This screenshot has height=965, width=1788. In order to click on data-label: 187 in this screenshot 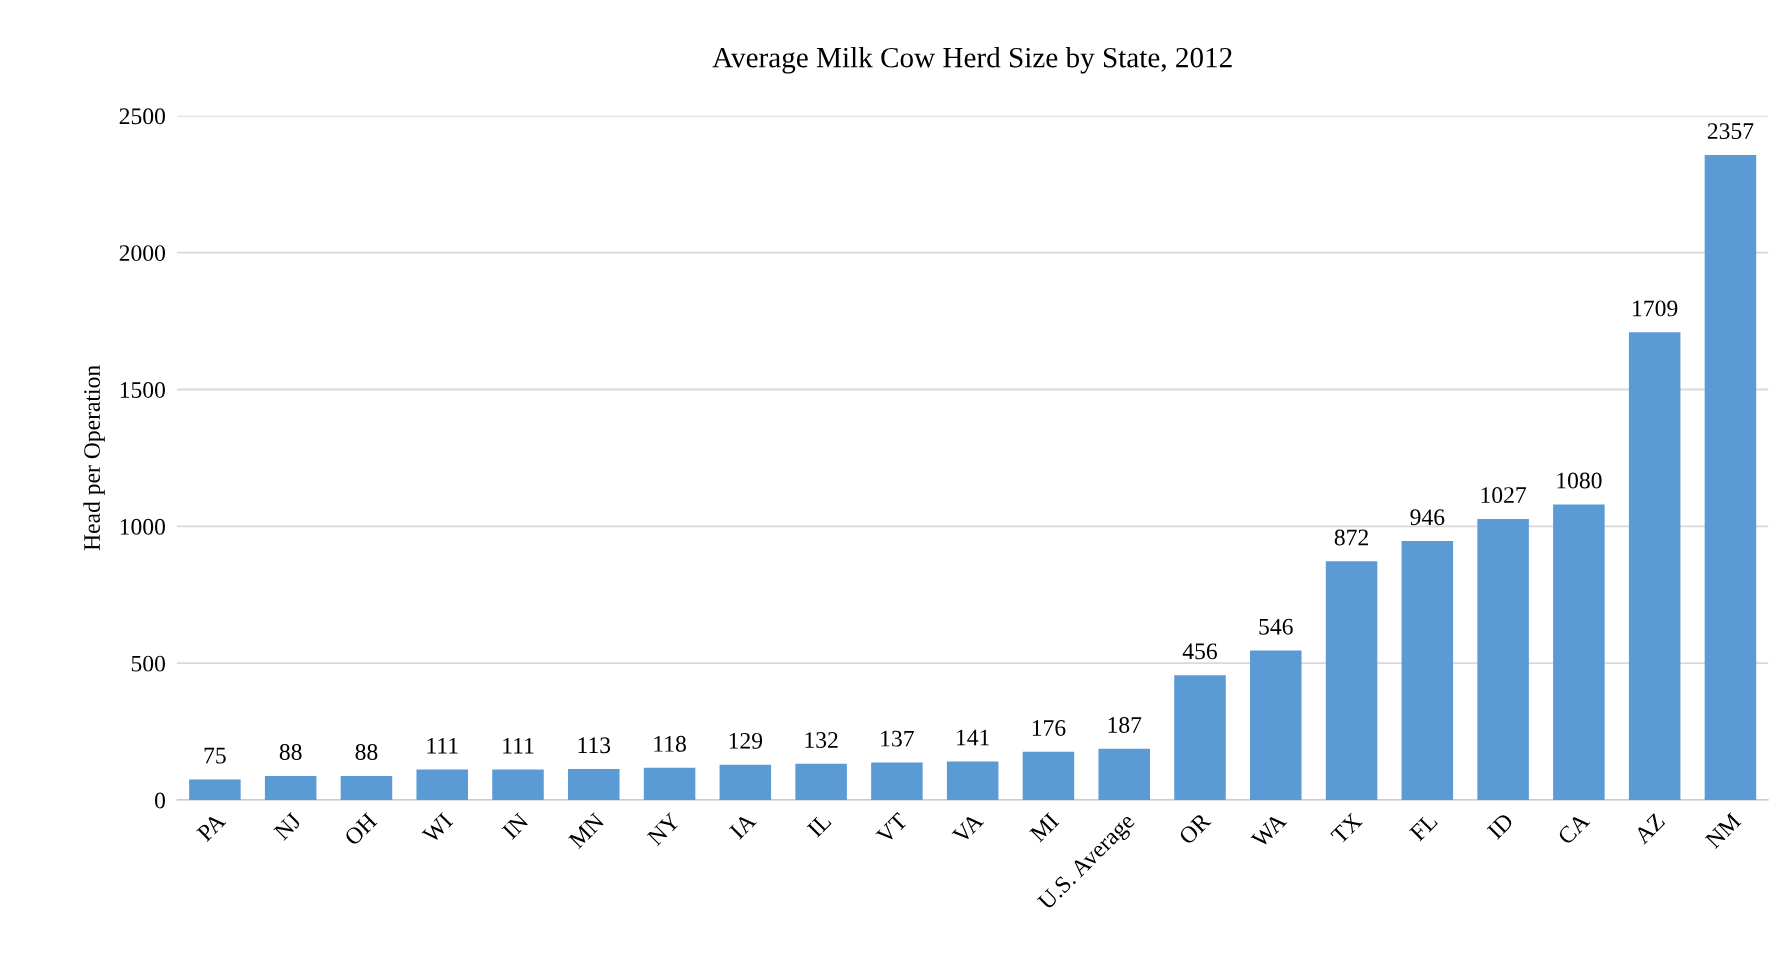, I will do `click(1125, 724)`.